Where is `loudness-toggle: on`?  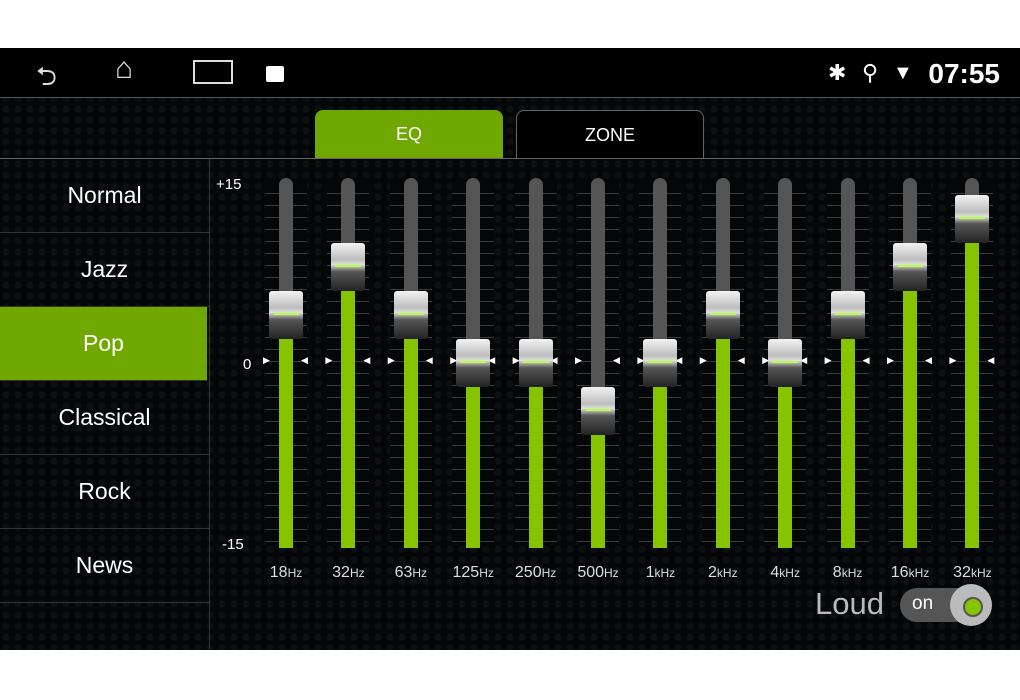
loudness-toggle: on is located at coordinates (946, 605).